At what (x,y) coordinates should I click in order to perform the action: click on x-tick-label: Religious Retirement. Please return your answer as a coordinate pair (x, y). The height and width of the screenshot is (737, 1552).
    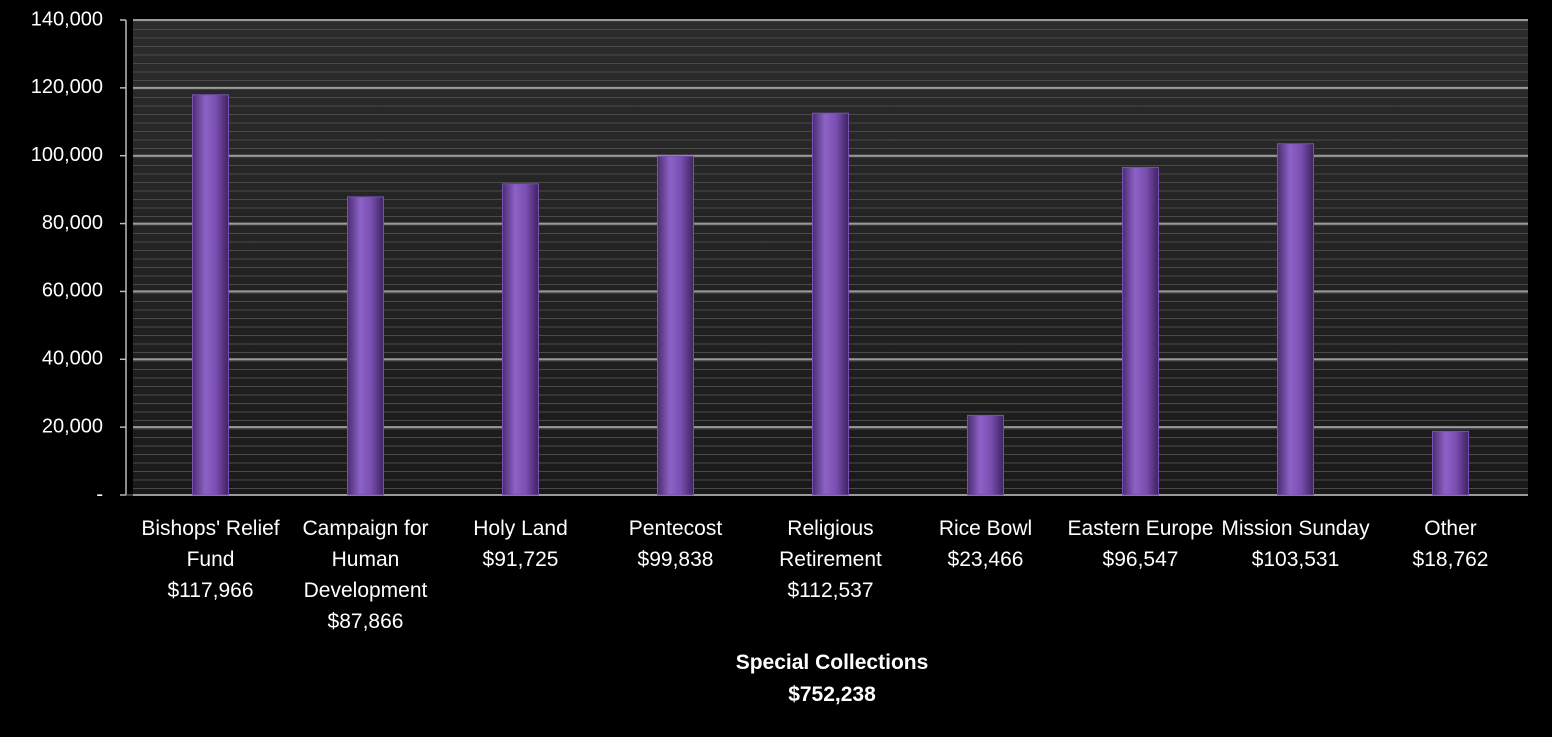
    Looking at the image, I should click on (830, 544).